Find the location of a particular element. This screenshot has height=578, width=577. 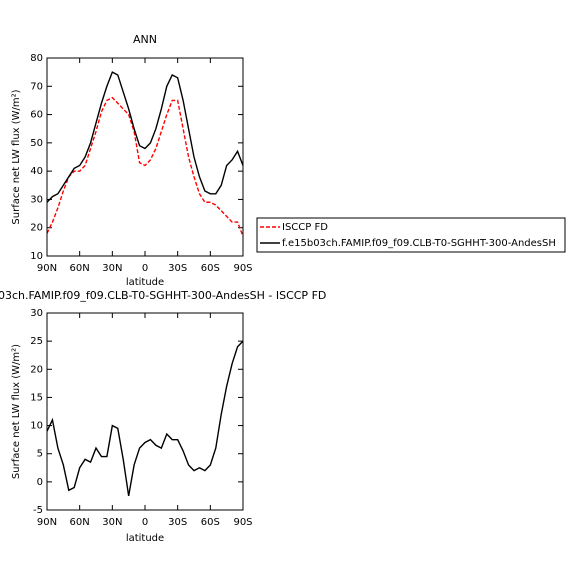

chart-title: ANN is located at coordinates (145, 39).